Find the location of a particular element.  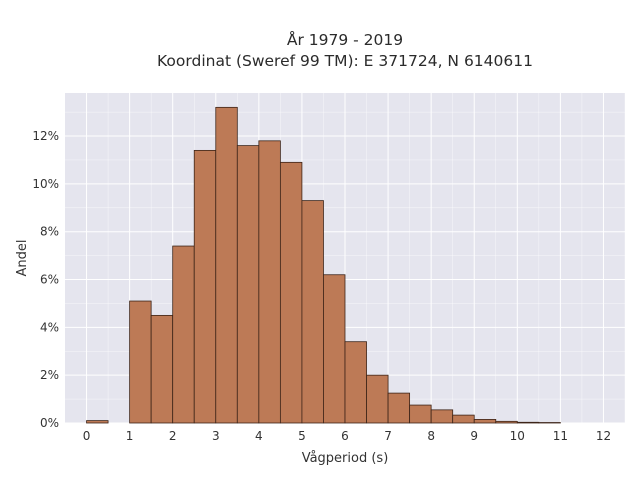

x-axis-ticks: 0 1 2 3 4 5 6 7 8 9 10 11 12 is located at coordinates (347, 436).